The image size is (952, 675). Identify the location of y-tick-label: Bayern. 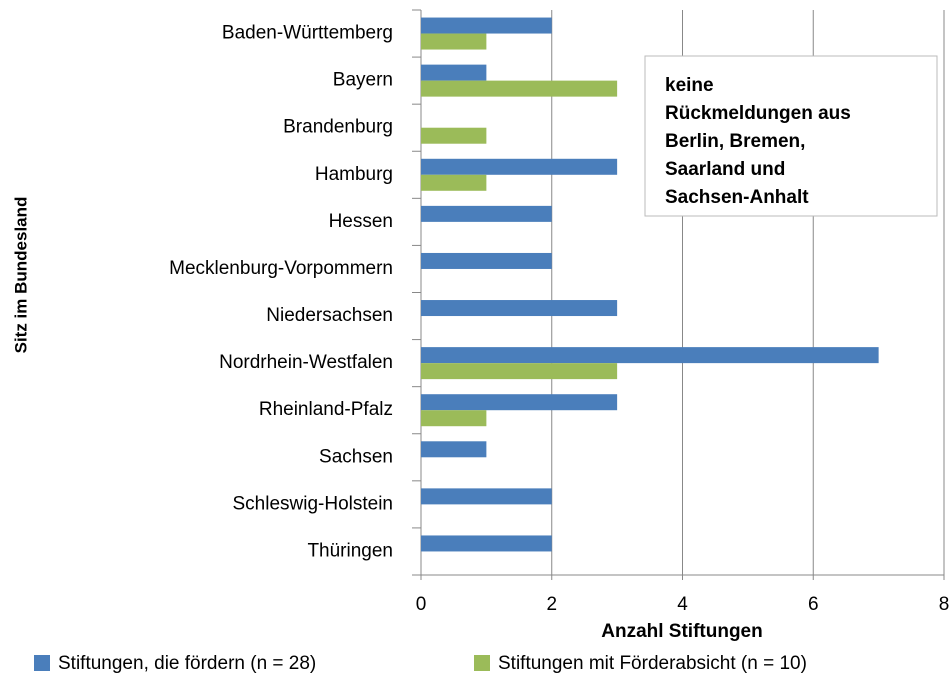
(363, 80).